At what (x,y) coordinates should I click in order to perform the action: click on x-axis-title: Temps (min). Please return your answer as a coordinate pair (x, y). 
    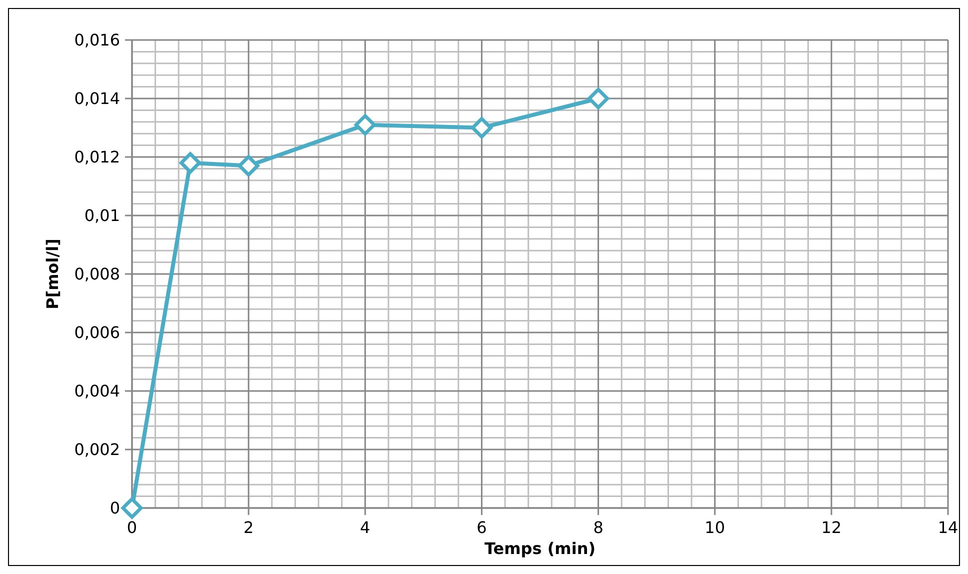
    Looking at the image, I should click on (540, 548).